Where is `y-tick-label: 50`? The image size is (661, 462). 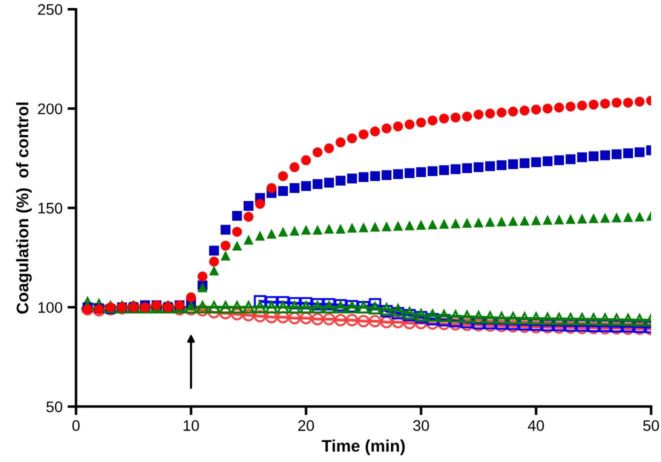
y-tick-label: 50 is located at coordinates (54, 406).